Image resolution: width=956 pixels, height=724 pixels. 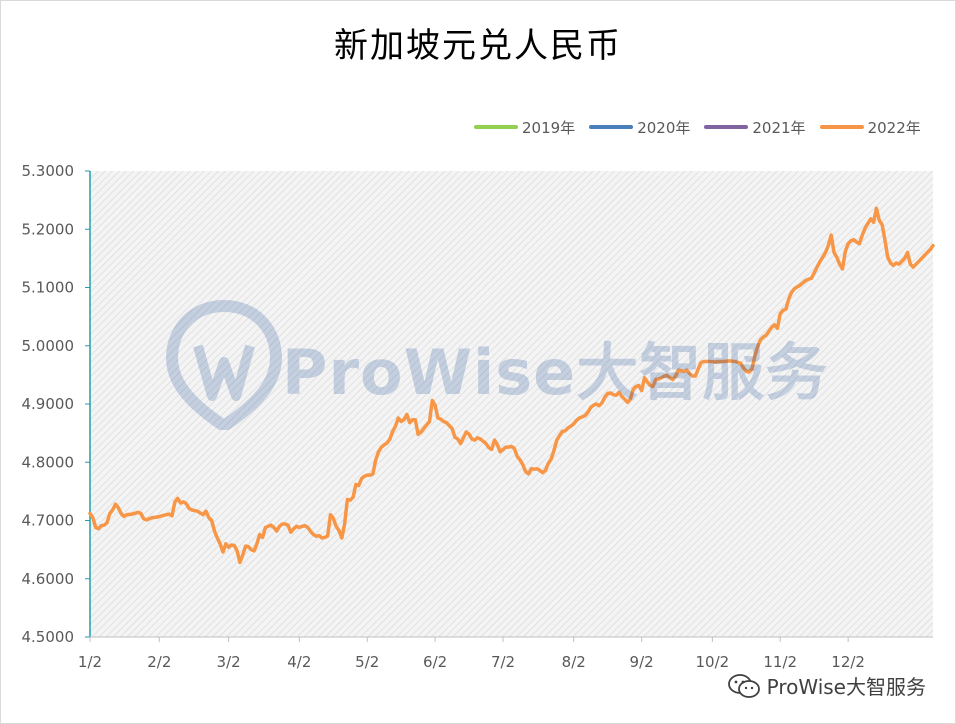 I want to click on y-tick-label: 4.7000, so click(x=48, y=521).